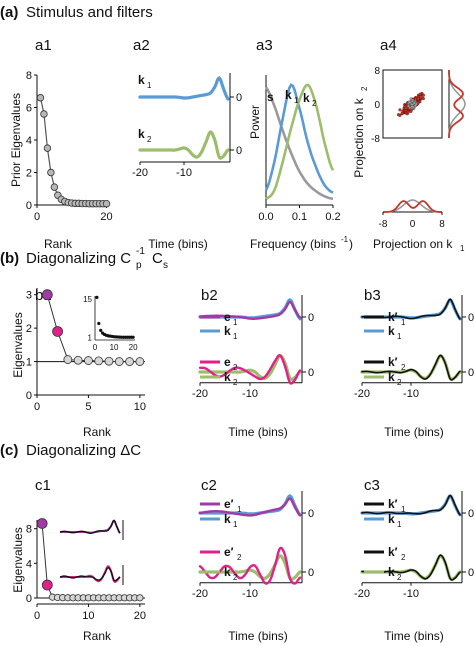  What do you see at coordinates (29, 206) in the screenshot?
I see `a1-y-tick-label: 0` at bounding box center [29, 206].